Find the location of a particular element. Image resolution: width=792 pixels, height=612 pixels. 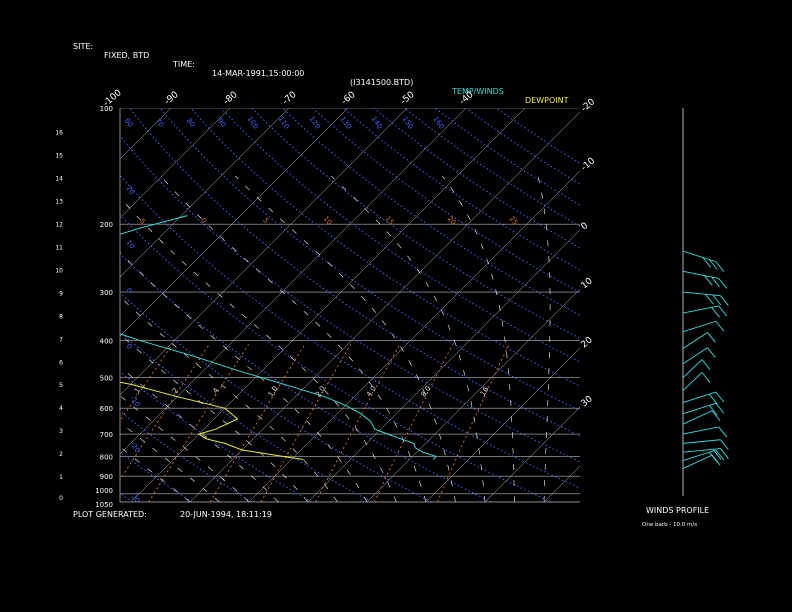

mixing-ratio-label: .4 is located at coordinates (215, 391).